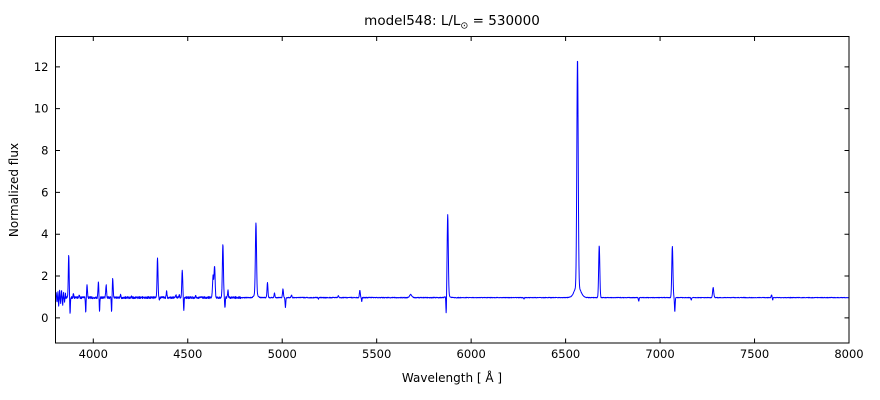 The image size is (880, 400). What do you see at coordinates (412, 21) in the screenshot?
I see `chart-title-main: model548: L/L` at bounding box center [412, 21].